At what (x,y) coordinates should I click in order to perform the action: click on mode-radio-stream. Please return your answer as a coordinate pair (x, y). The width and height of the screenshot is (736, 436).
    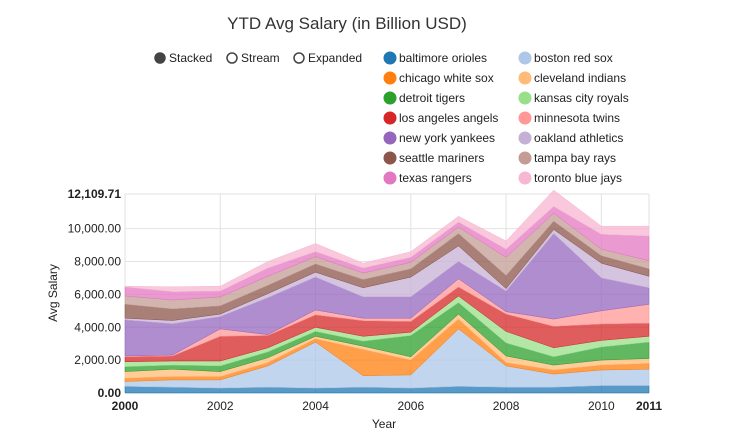
    Looking at the image, I should click on (232, 58).